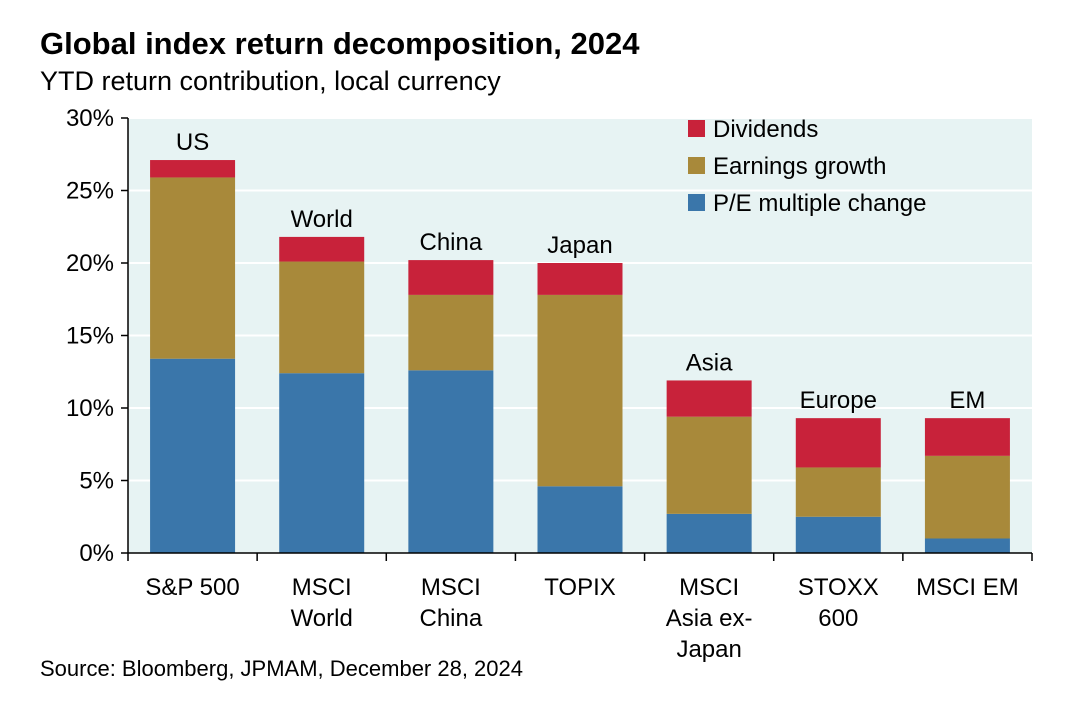  Describe the element at coordinates (451, 587) in the screenshot. I see `x-tick-label-3-line-1: MSCI` at that location.